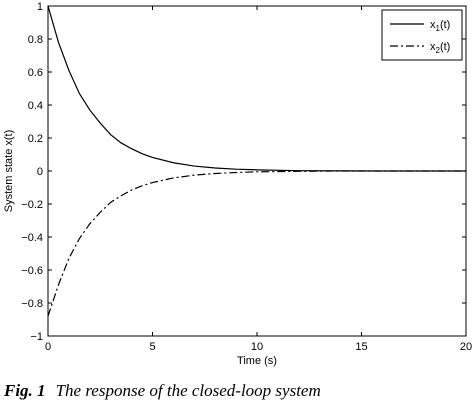  Describe the element at coordinates (152, 347) in the screenshot. I see `x-tick-label: 5` at that location.